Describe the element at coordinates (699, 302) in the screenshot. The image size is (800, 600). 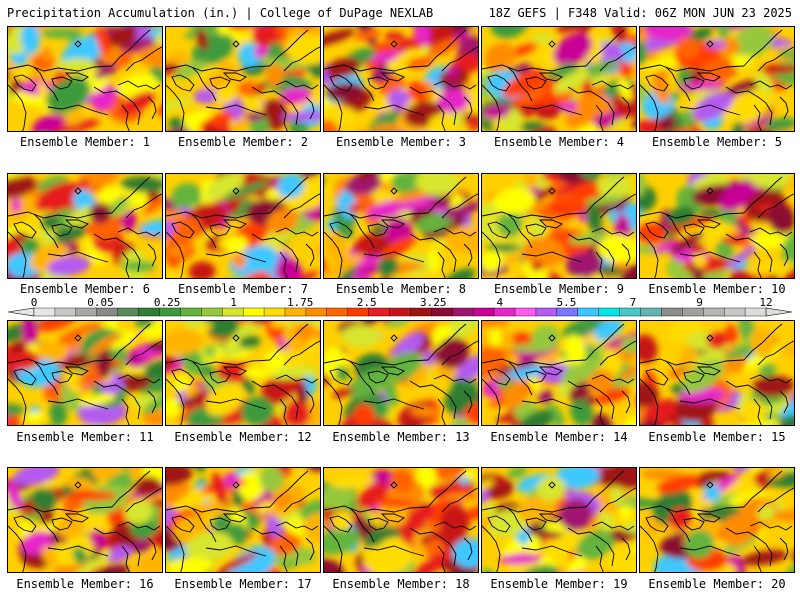
I see `colorbar-tick-label: 9` at that location.